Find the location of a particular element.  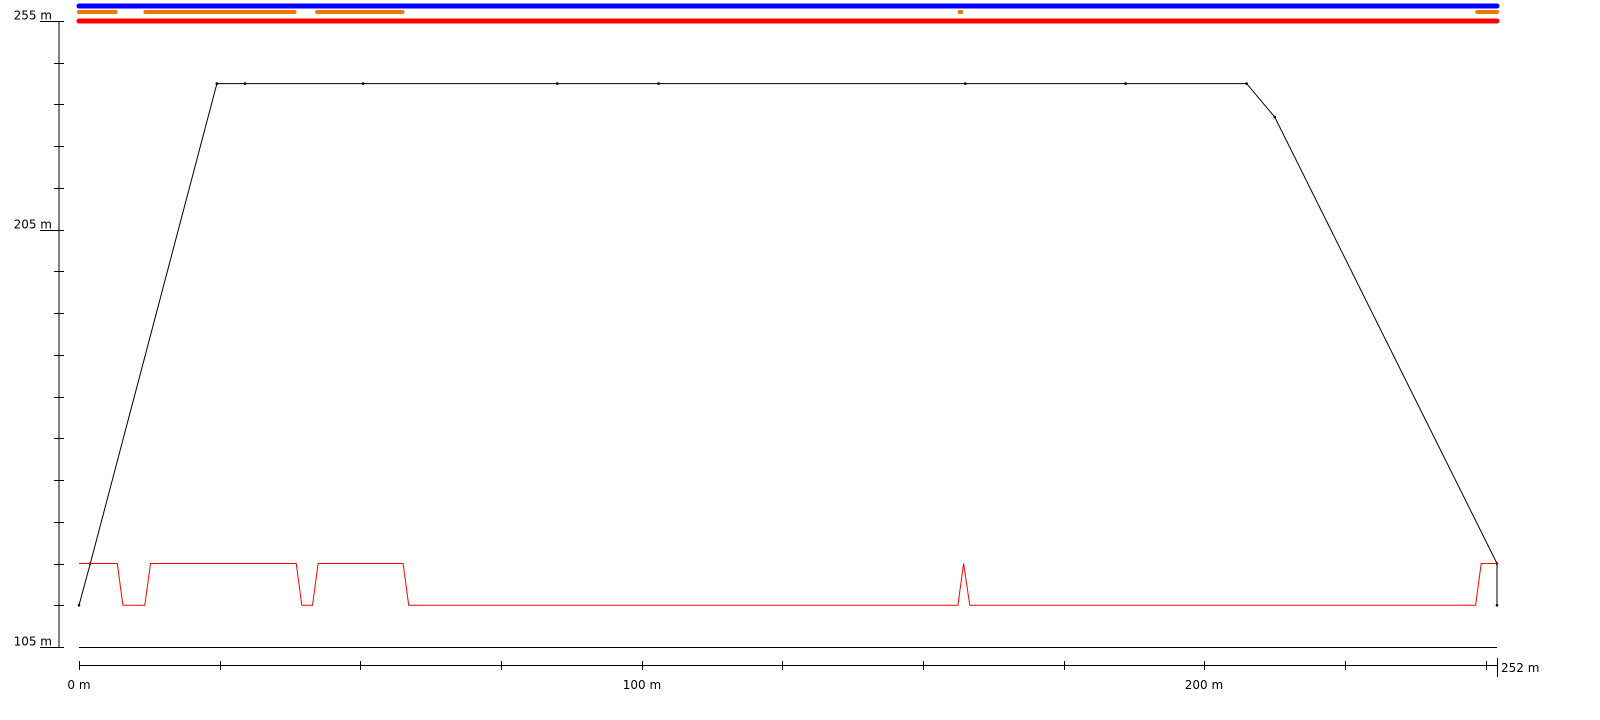

x-tick-label: 0 m is located at coordinates (78, 685).